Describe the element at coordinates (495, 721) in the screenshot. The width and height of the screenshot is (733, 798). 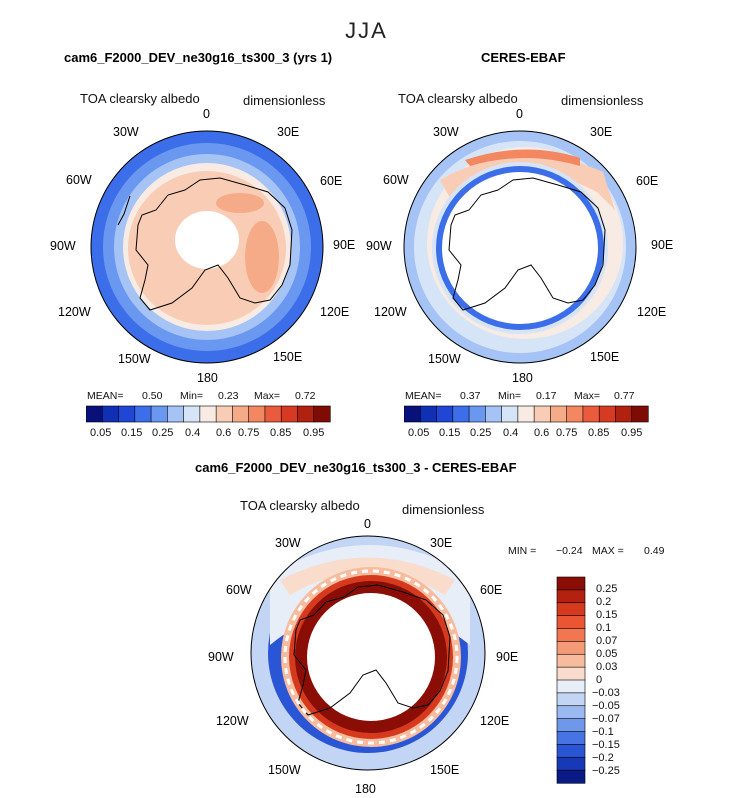
I see `p3-lon-120e: 120E` at that location.